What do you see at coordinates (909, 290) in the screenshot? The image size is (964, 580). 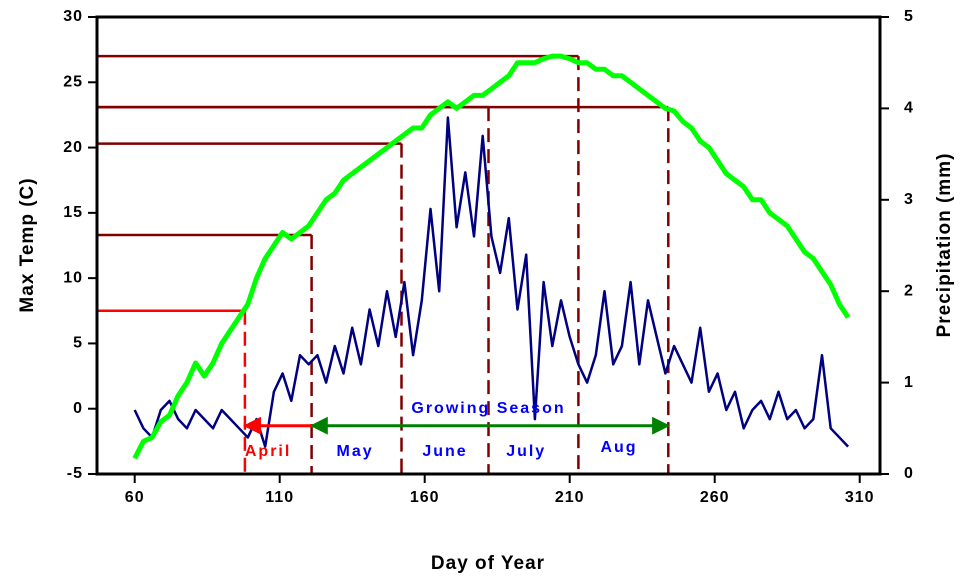 I see `y2-tick-label: 2` at bounding box center [909, 290].